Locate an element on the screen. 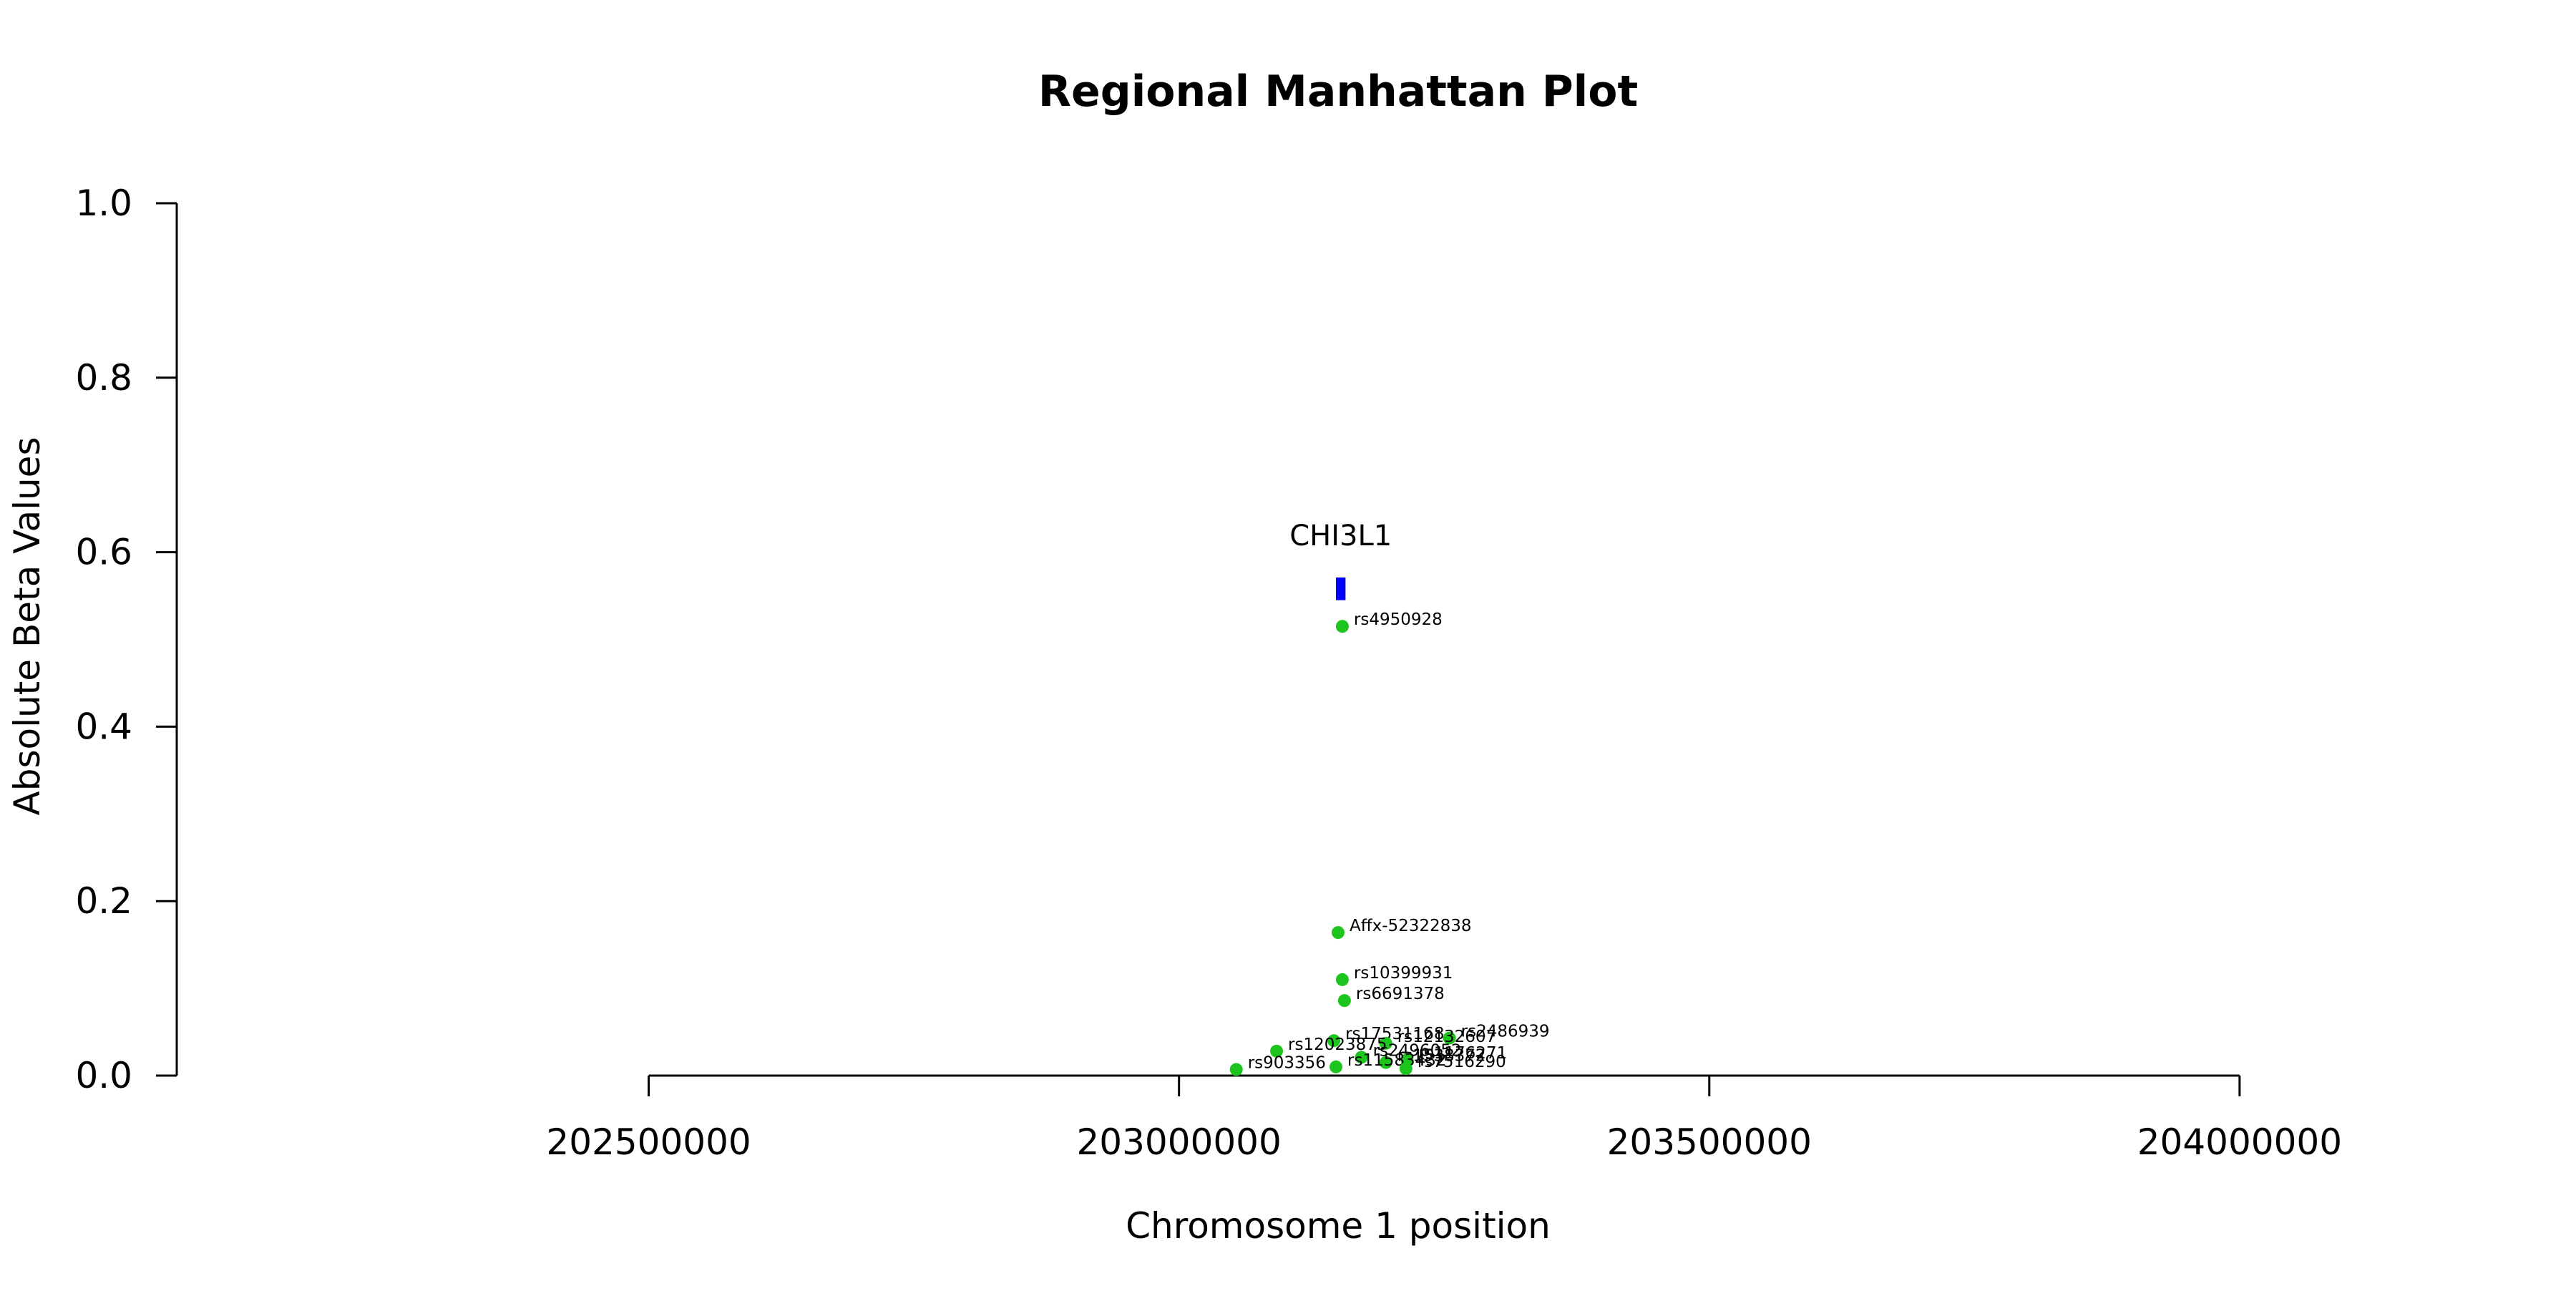 The image size is (2576, 1291). point-label: rs6691378 is located at coordinates (1400, 994).